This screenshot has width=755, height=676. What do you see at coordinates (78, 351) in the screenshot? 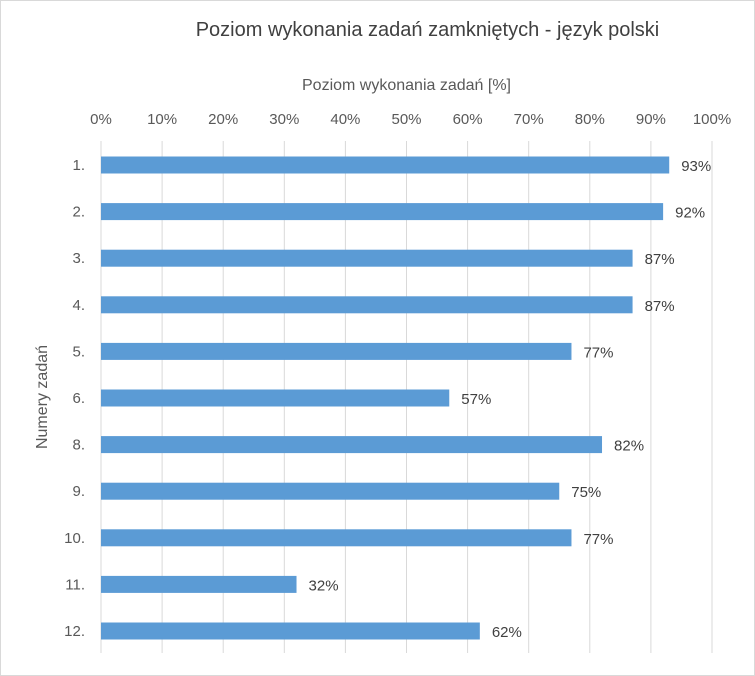
I see `category-label: 5.` at bounding box center [78, 351].